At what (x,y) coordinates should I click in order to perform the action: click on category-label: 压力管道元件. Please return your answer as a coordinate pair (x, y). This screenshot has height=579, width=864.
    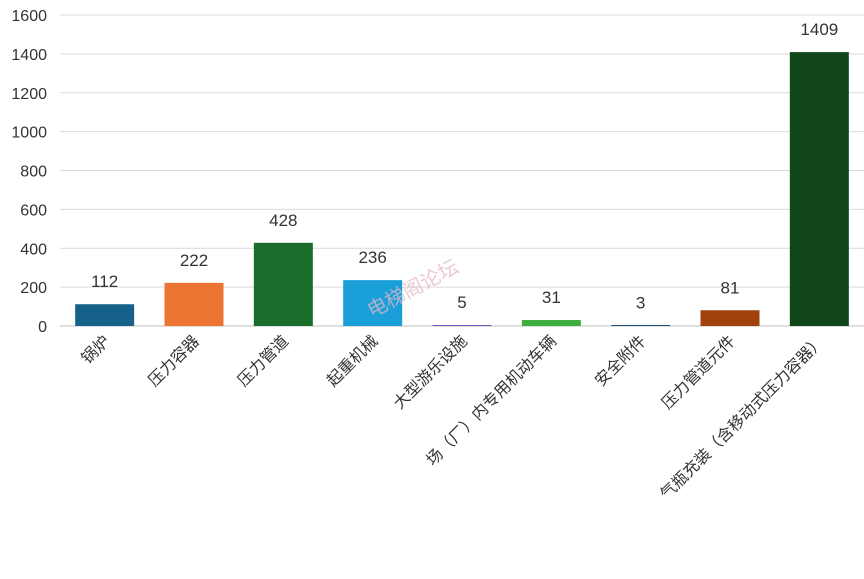
    Looking at the image, I should click on (698, 371).